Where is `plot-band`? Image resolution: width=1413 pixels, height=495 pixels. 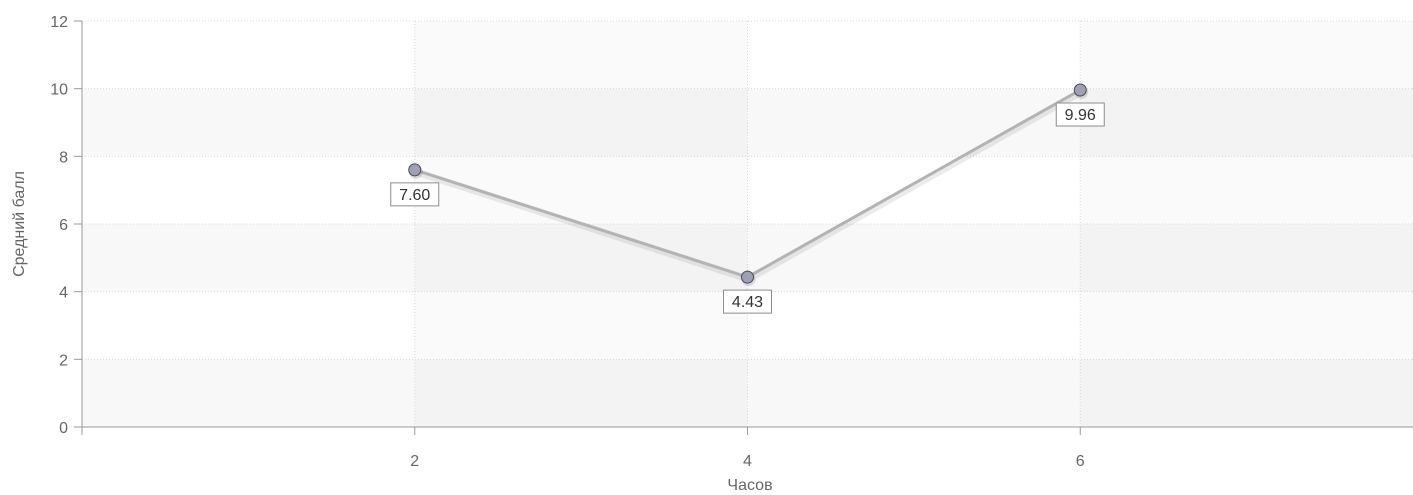 plot-band is located at coordinates (747, 190).